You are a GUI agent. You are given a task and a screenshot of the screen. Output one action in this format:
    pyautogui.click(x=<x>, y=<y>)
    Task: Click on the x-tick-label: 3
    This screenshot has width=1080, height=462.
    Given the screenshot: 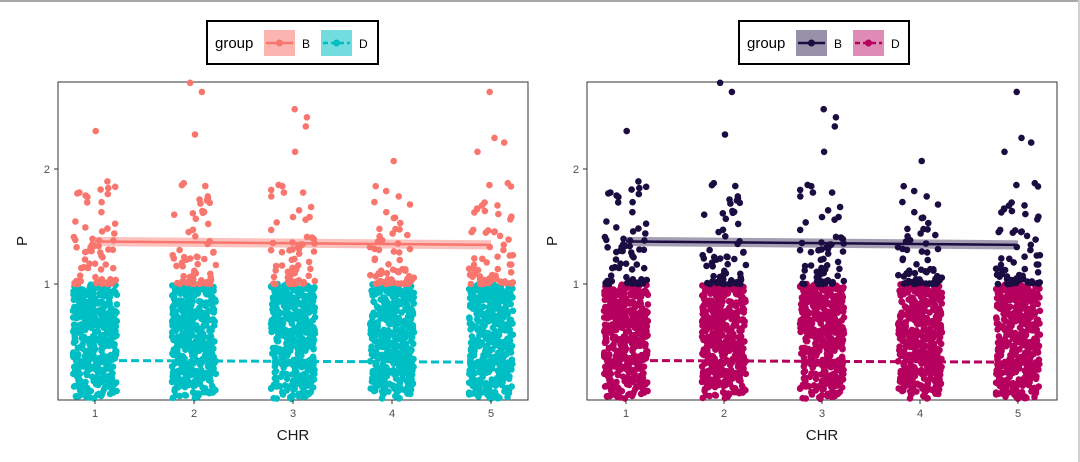 What is the action you would take?
    pyautogui.click(x=293, y=414)
    